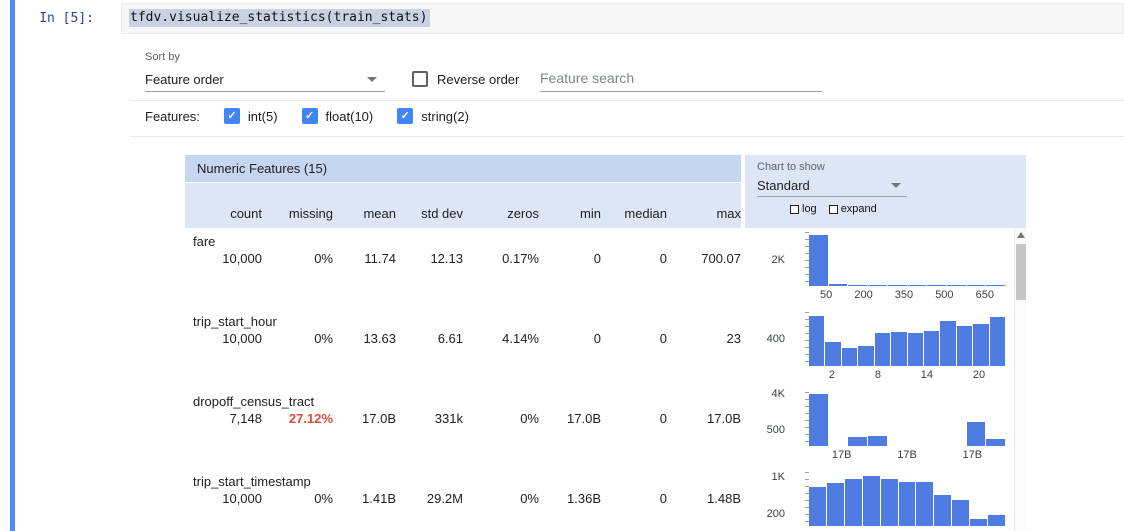  Describe the element at coordinates (832, 185) in the screenshot. I see `chart-type-dropdown: Standard` at that location.